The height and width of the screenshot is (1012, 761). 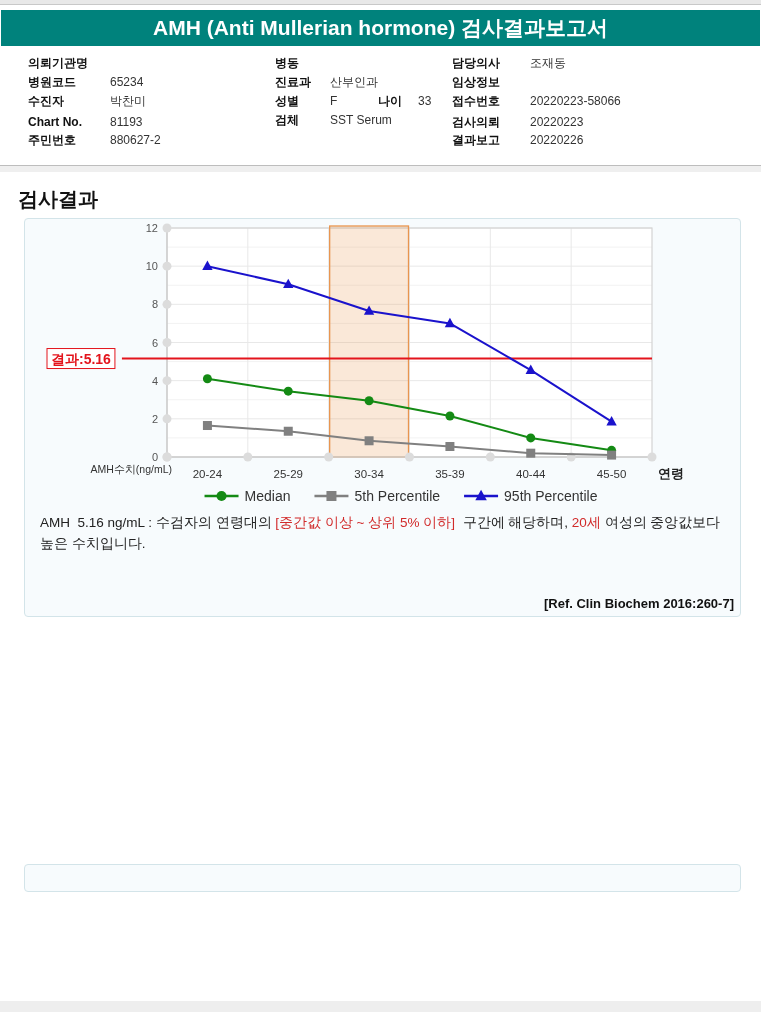 I want to click on text: AMH 5.16 ng/mL : 수검자의 연령대의, so click(x=156, y=523).